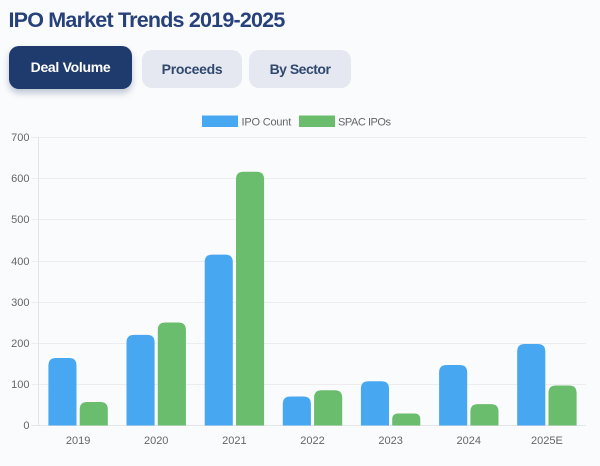  What do you see at coordinates (469, 441) in the screenshot?
I see `svg-text: 2024` at bounding box center [469, 441].